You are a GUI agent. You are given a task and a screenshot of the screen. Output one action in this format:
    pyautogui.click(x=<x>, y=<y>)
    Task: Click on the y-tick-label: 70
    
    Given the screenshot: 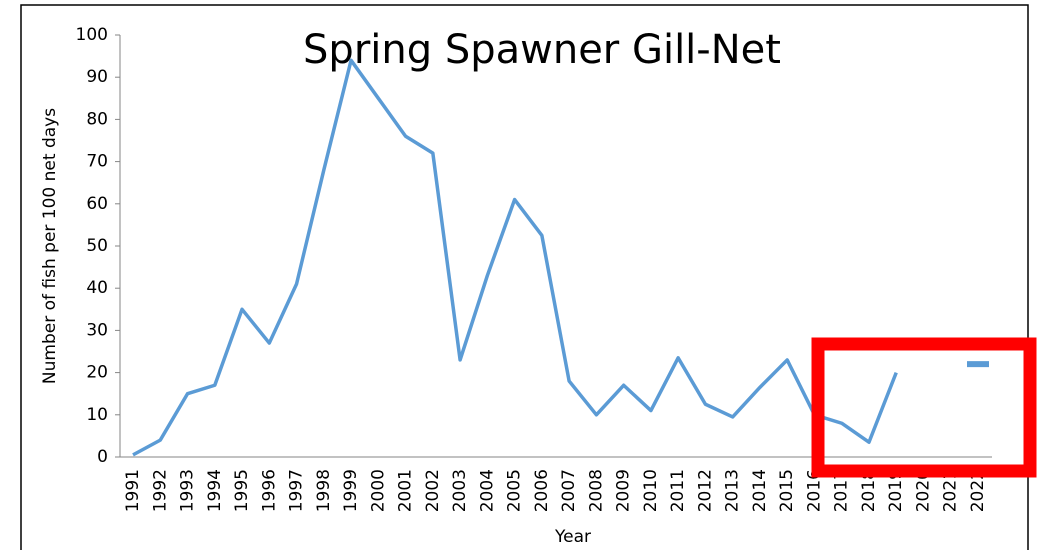 What is the action you would take?
    pyautogui.click(x=97, y=162)
    